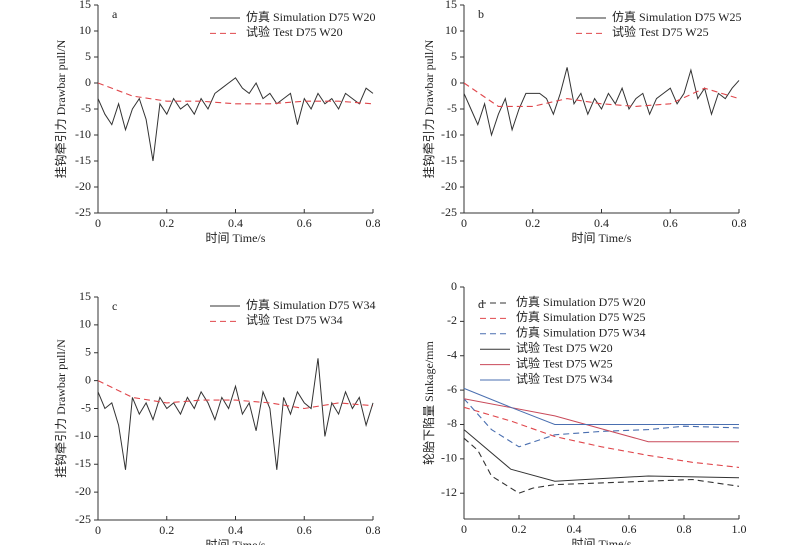 This screenshot has width=800, height=550. What do you see at coordinates (452, 354) in the screenshot?
I see `y-tick-label: -4` at bounding box center [452, 354].